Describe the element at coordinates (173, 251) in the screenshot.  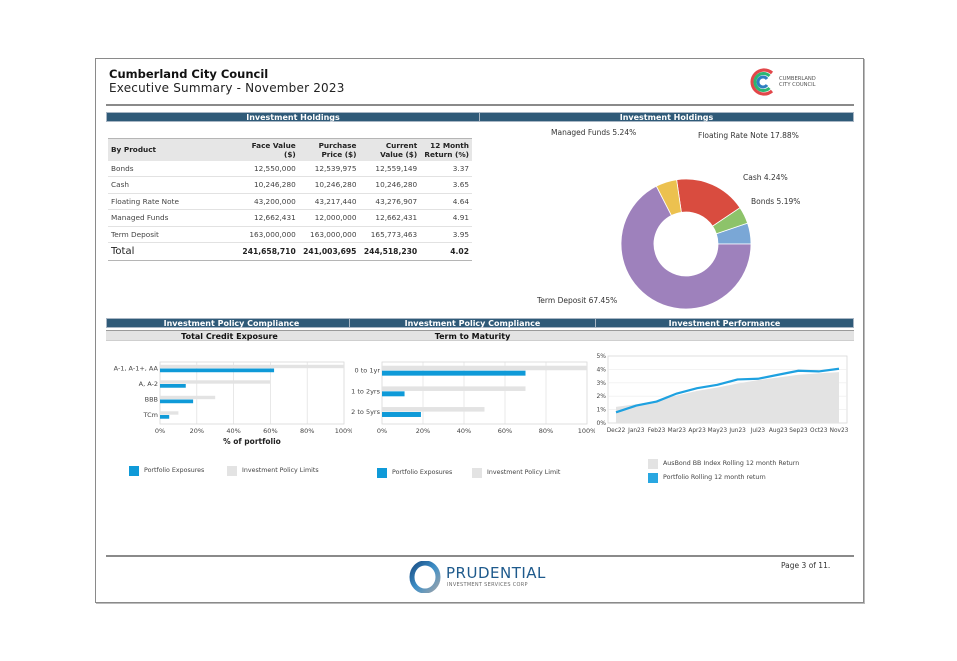
I see `cell-total-label: Total` at that location.